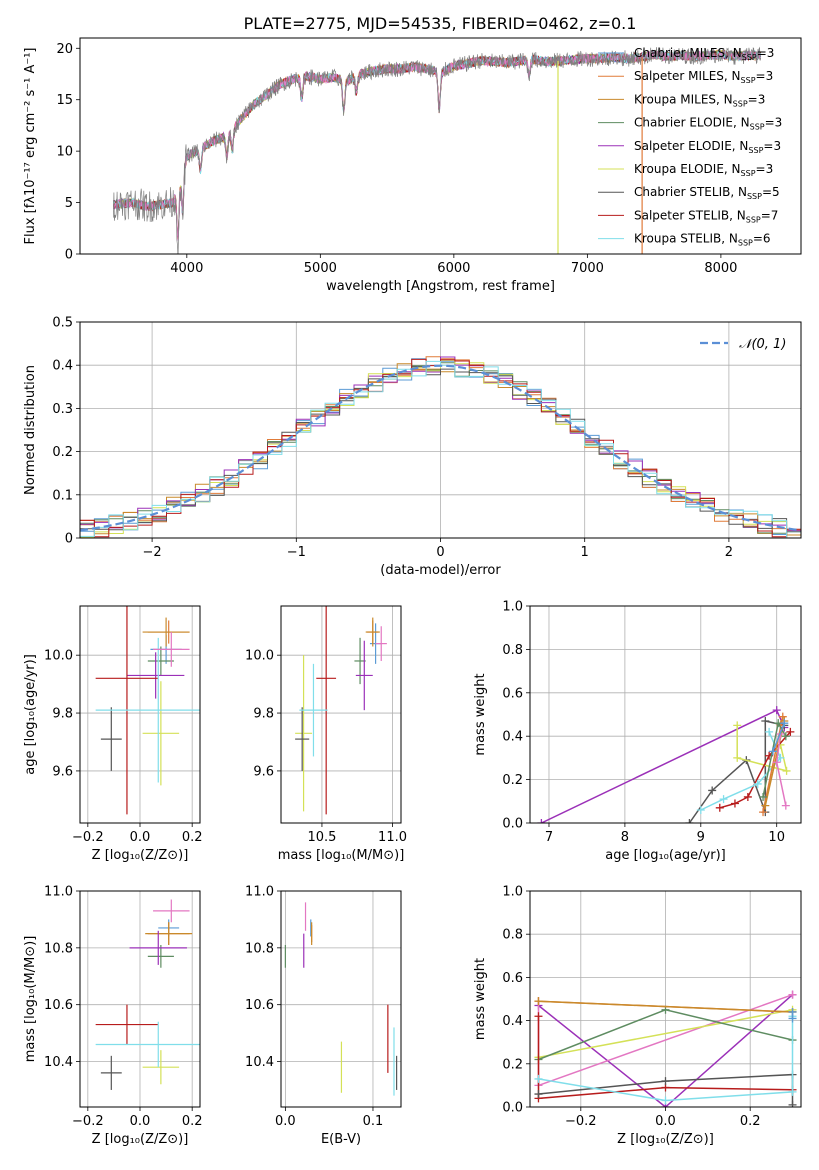 This screenshot has height=1170, width=819. What do you see at coordinates (687, 76) in the screenshot?
I see `legend-name: Salpeter MILES, N` at bounding box center [687, 76].